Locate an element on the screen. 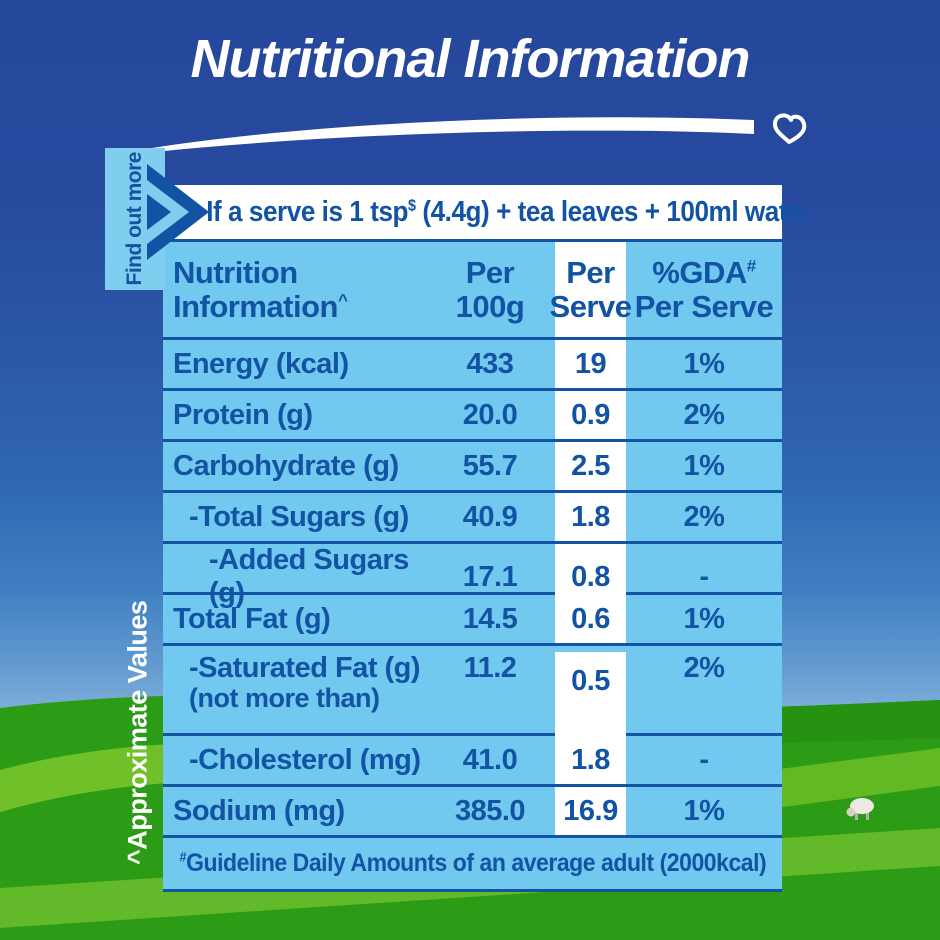  table-row-carbohydrate: Carbohydrate (g) 55.7 2.5 1% is located at coordinates (472, 467).